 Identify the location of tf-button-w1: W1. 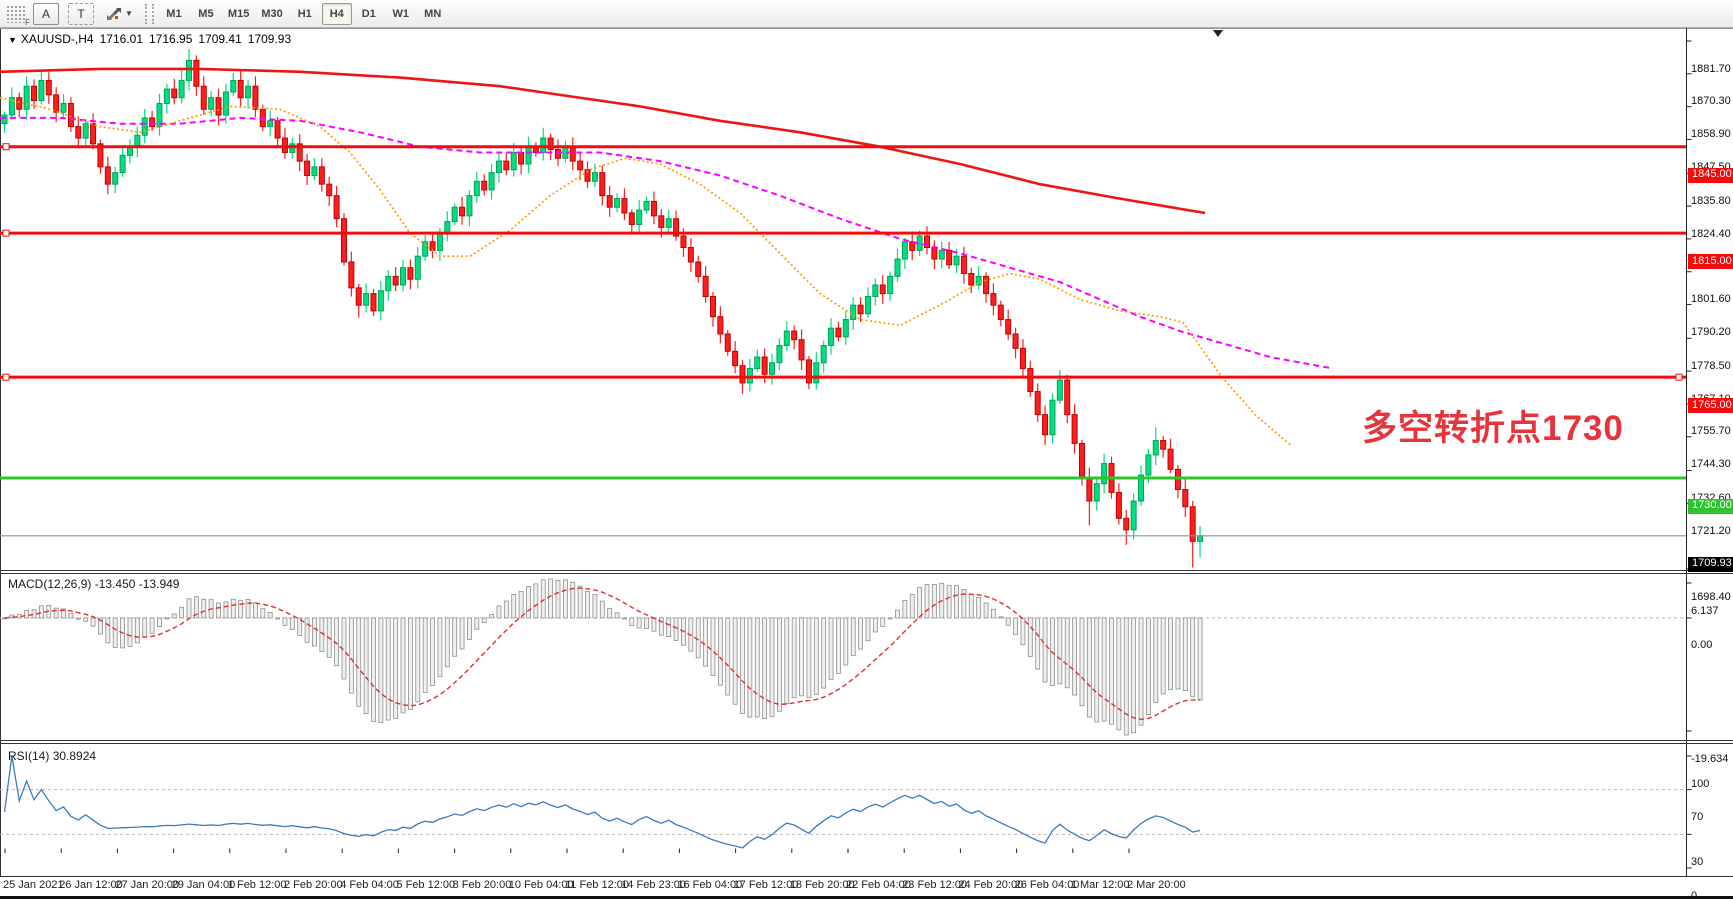
(400, 13).